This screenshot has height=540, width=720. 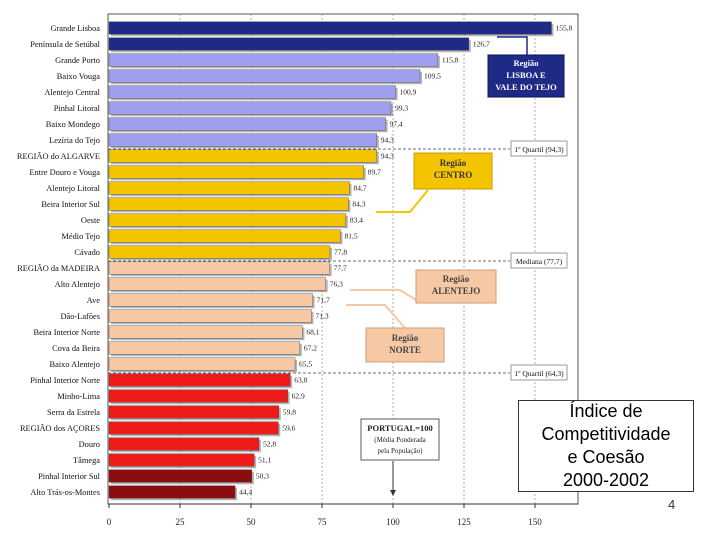 What do you see at coordinates (58, 268) in the screenshot?
I see `category-label: REGIÃO da MADEIRA` at bounding box center [58, 268].